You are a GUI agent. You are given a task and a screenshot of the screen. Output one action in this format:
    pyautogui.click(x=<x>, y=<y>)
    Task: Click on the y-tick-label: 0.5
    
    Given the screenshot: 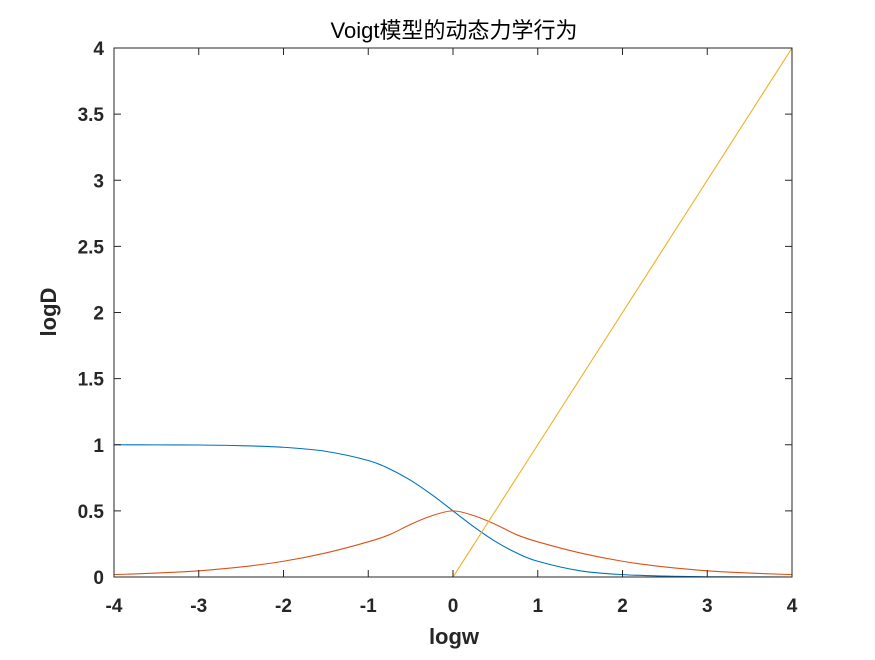 What is the action you would take?
    pyautogui.click(x=91, y=512)
    